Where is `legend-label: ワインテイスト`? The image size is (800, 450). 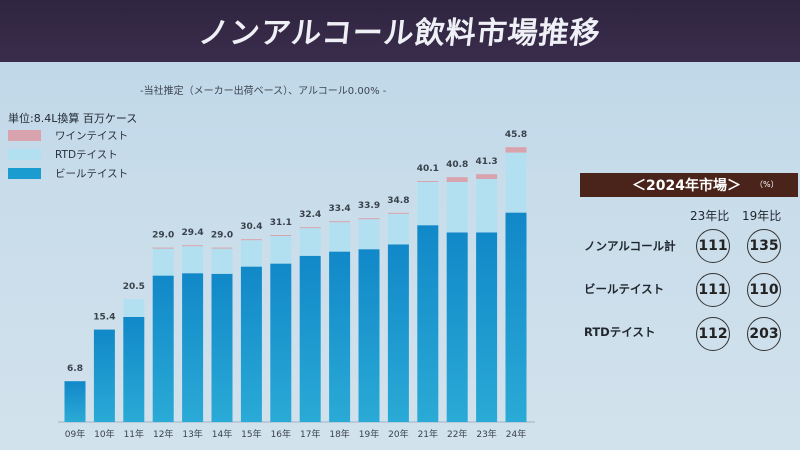
legend-label: ワインテイスト is located at coordinates (92, 136).